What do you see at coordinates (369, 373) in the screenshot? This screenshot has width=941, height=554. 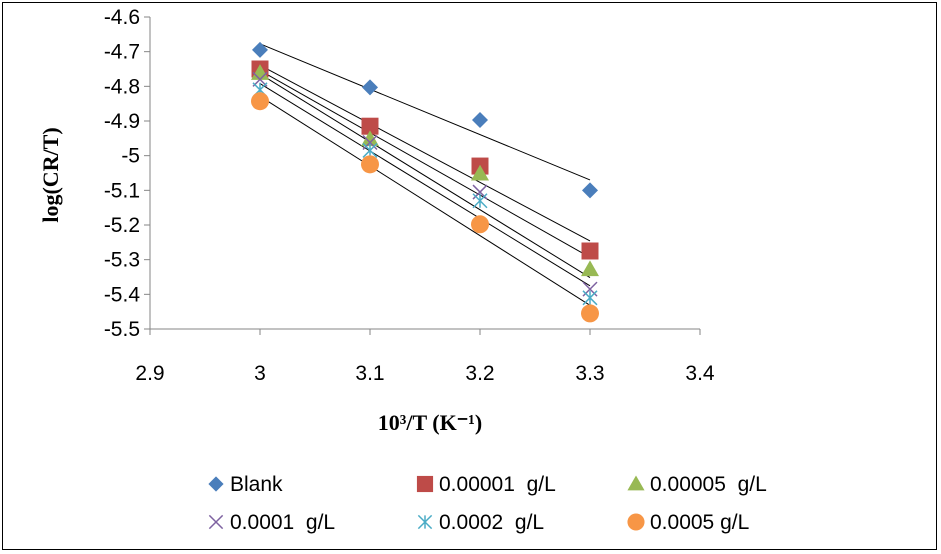 I see `x-tick-label: 3.1` at bounding box center [369, 373].